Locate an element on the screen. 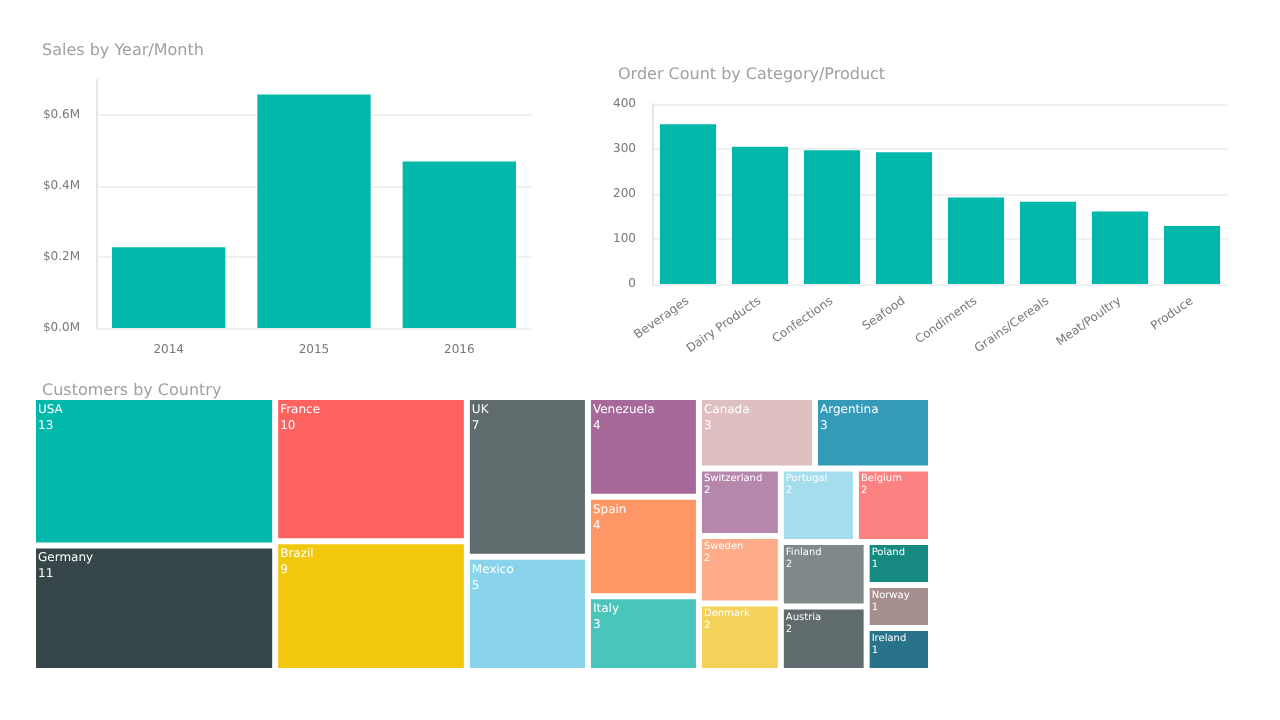 The image size is (1280, 720). text: Customers by Country is located at coordinates (132, 390).